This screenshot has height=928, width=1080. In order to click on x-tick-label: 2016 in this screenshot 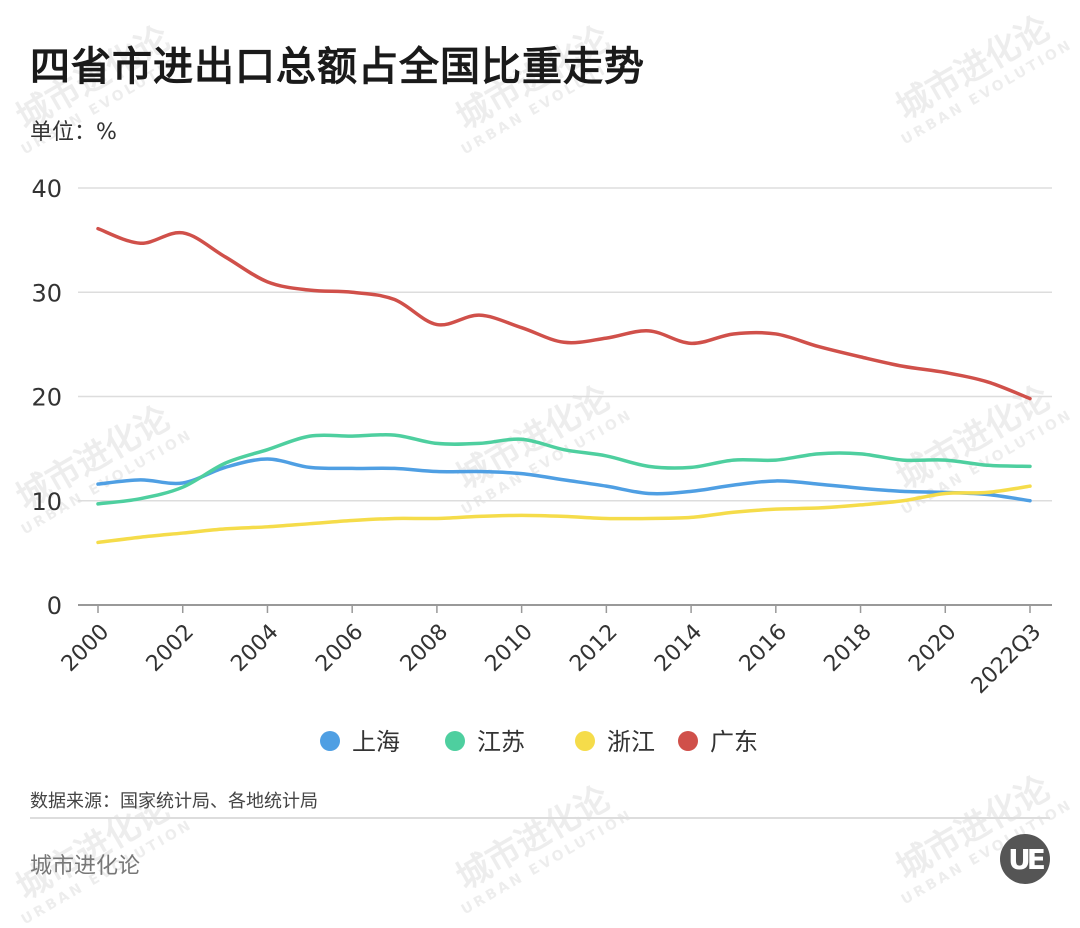, I will do `click(763, 648)`.